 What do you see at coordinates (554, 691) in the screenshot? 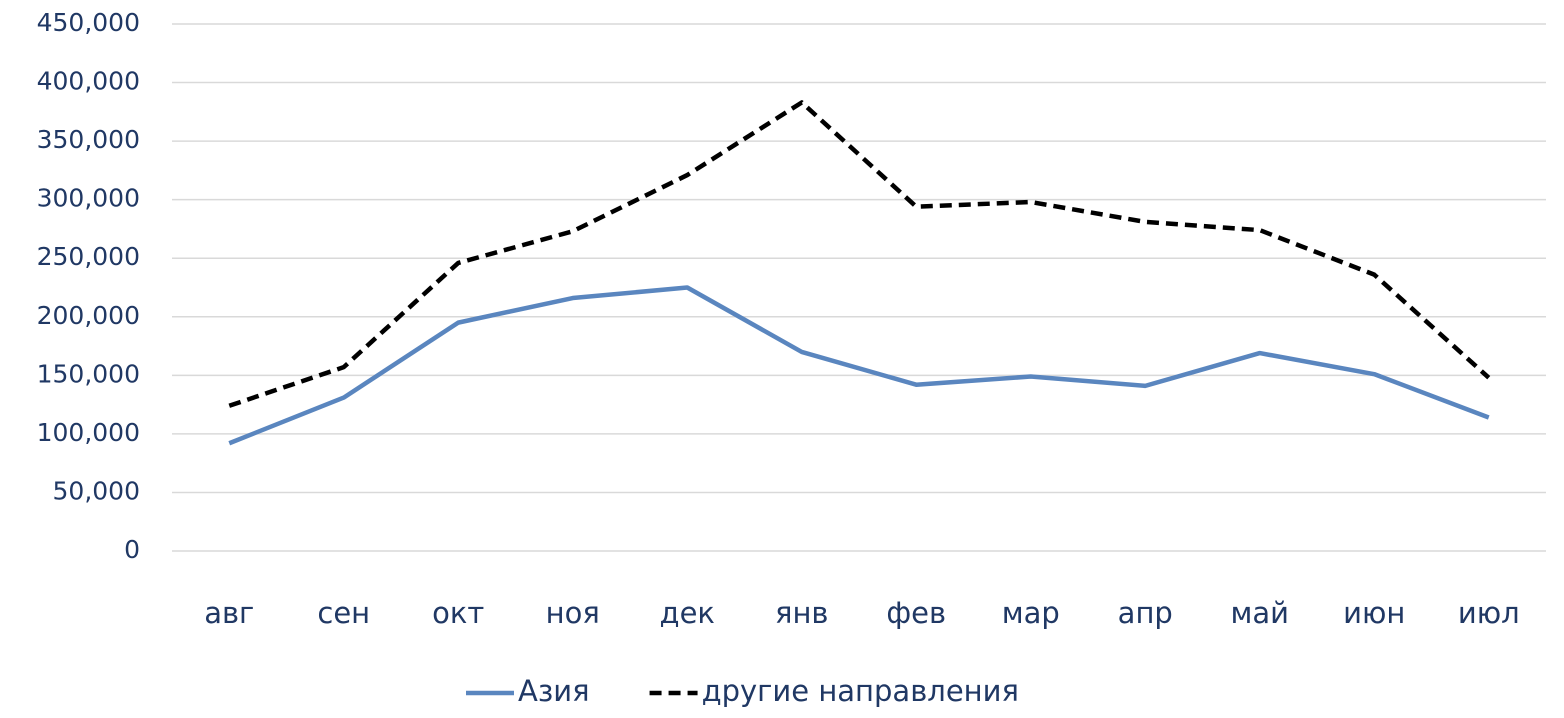
I see `legend-label: Азия` at bounding box center [554, 691].